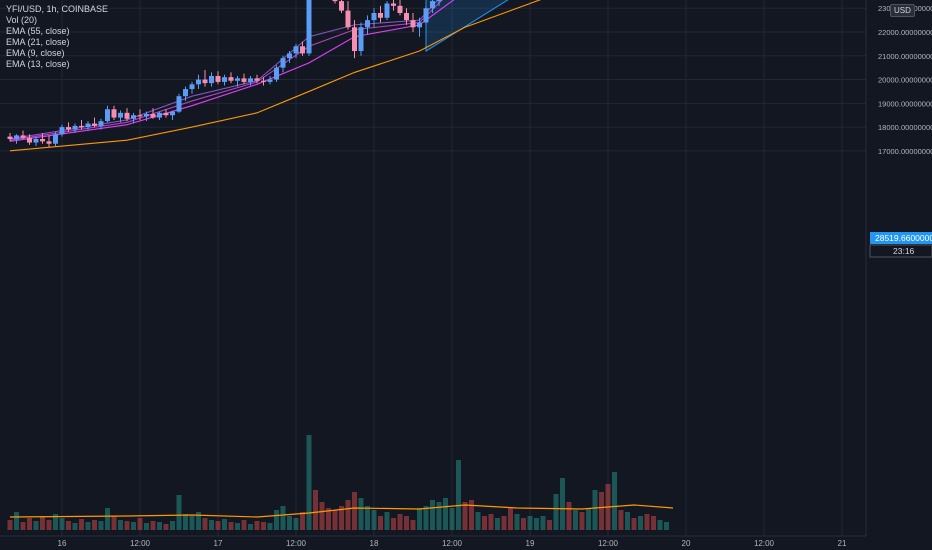 The image size is (932, 550). What do you see at coordinates (35, 53) in the screenshot?
I see `legend-ema-9: EMA (9, close)` at bounding box center [35, 53].